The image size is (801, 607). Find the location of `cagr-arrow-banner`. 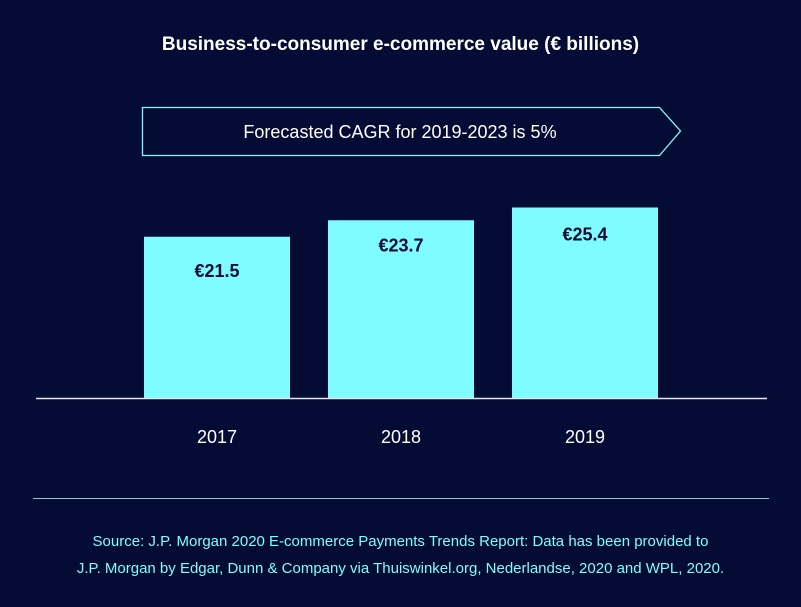

cagr-arrow-banner is located at coordinates (411, 131).